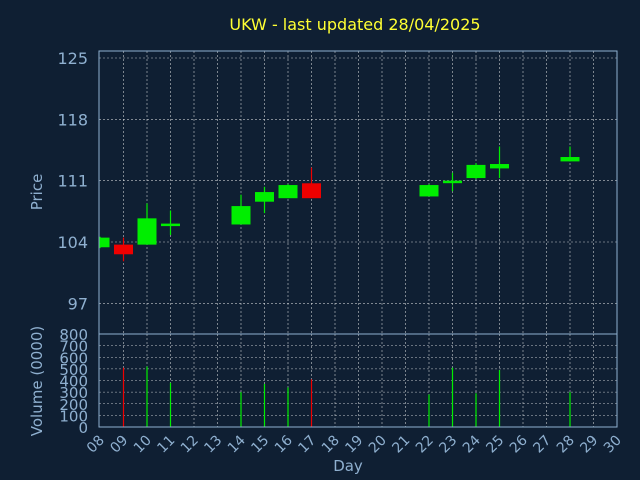  I want to click on volume-bars-layer, so click(346, 396).